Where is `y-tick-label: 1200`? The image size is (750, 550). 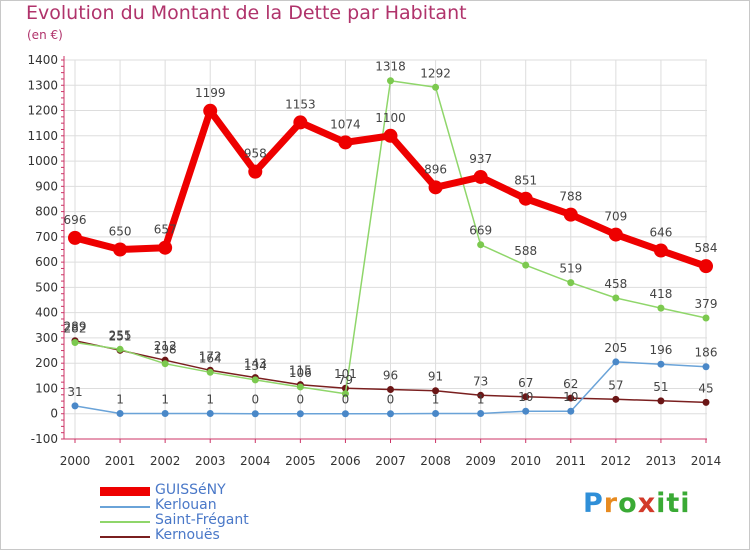
y-tick-label: 1200 is located at coordinates (42, 111).